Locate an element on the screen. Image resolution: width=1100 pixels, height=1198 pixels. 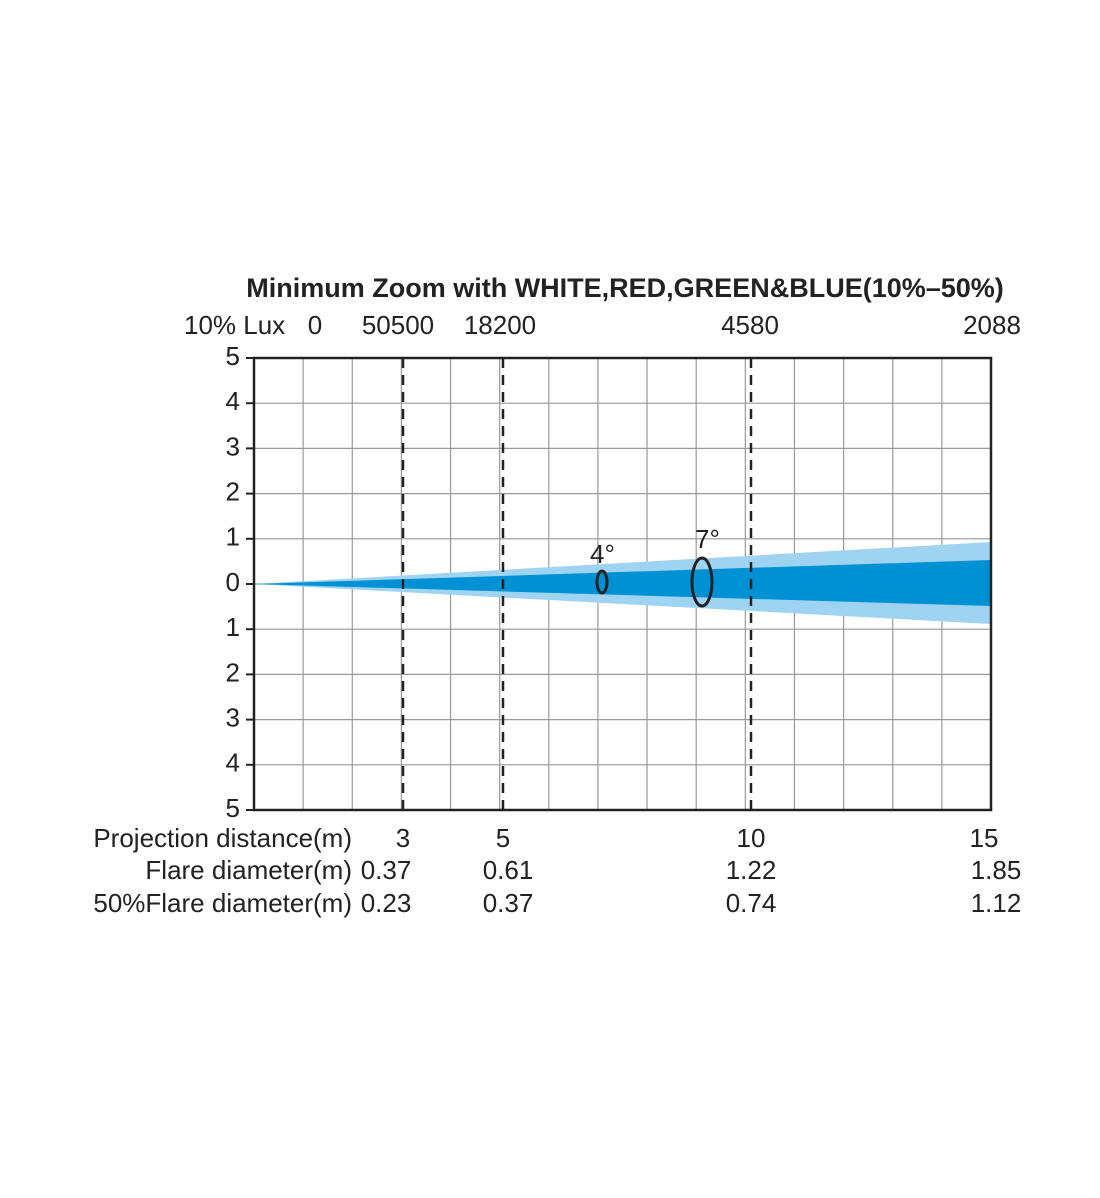
lux-label: 10% Lux is located at coordinates (234, 325).